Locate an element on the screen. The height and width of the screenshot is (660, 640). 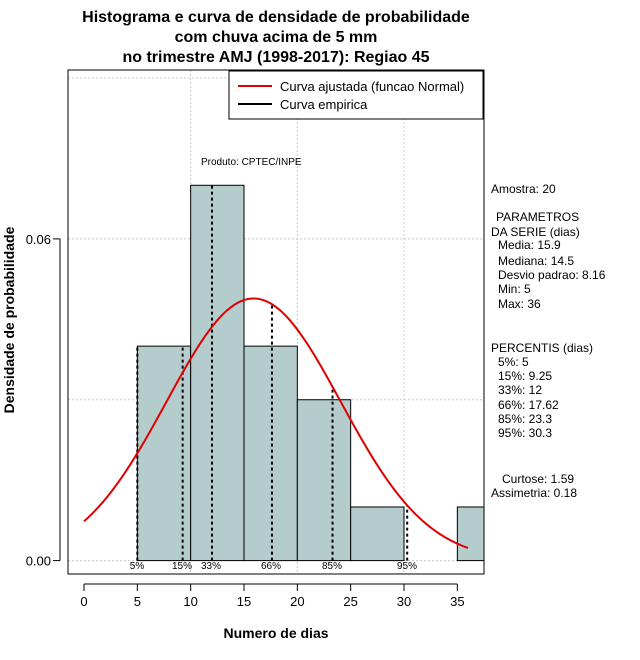
x-axis-title: Numero de dias is located at coordinates (275, 633).